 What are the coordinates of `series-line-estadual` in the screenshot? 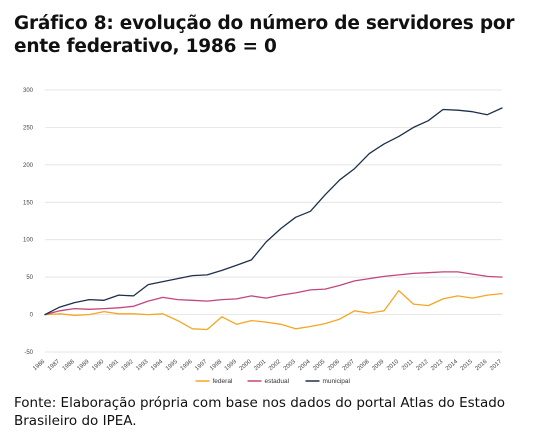 It's located at (273, 293).